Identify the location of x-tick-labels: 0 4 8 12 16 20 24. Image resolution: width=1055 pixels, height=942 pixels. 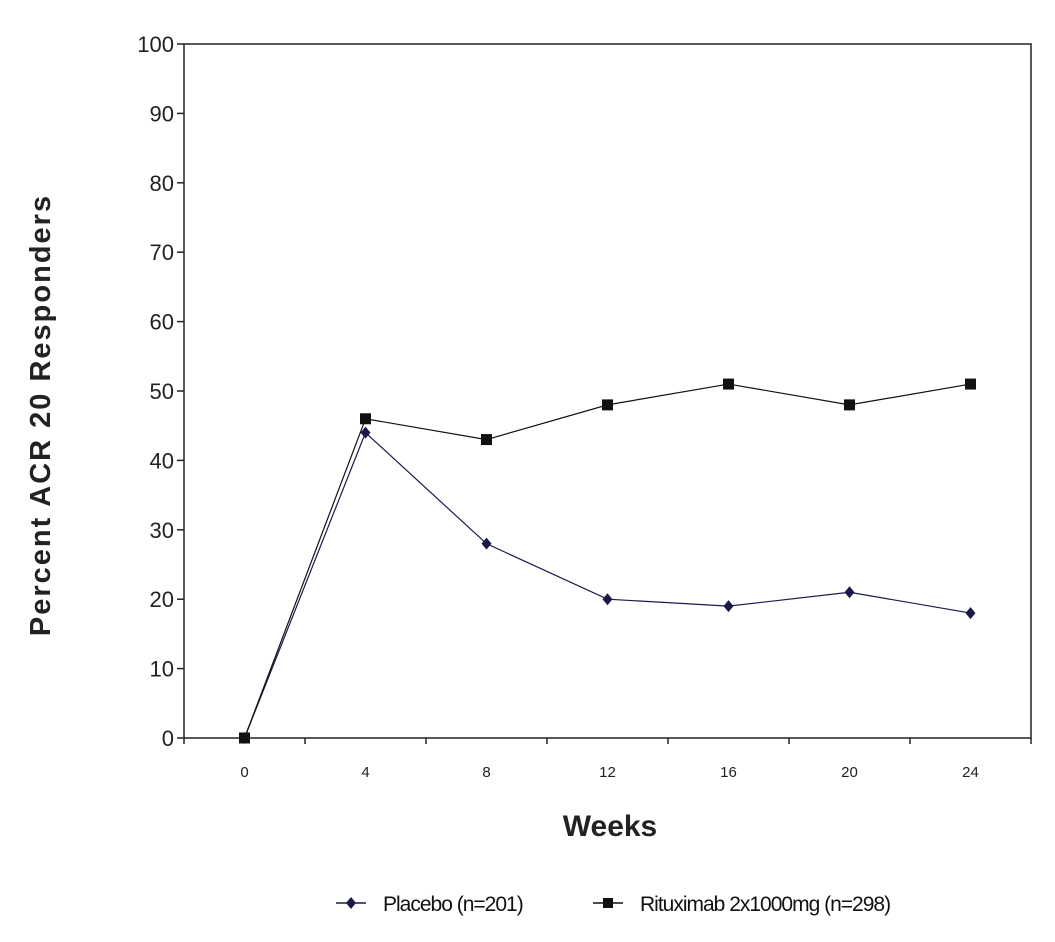
(609, 772).